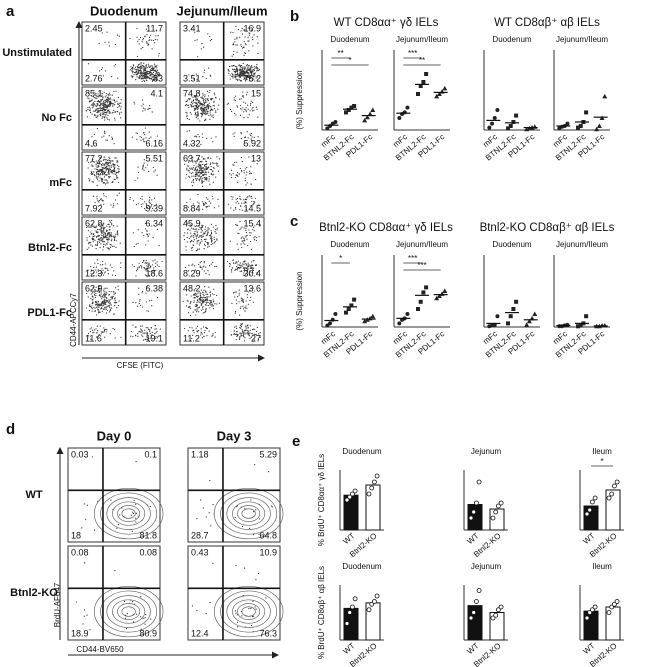 The height and width of the screenshot is (667, 650). I want to click on quadrant-value: 13.6, so click(252, 288).